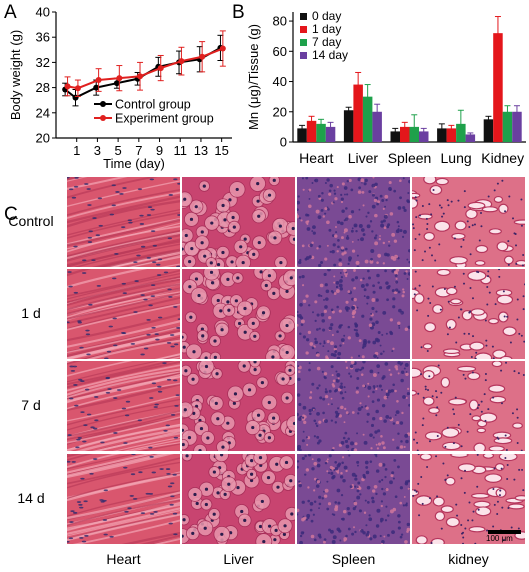 This screenshot has height=572, width=529. Describe the element at coordinates (201, 150) in the screenshot. I see `x-tick-label: 13` at that location.